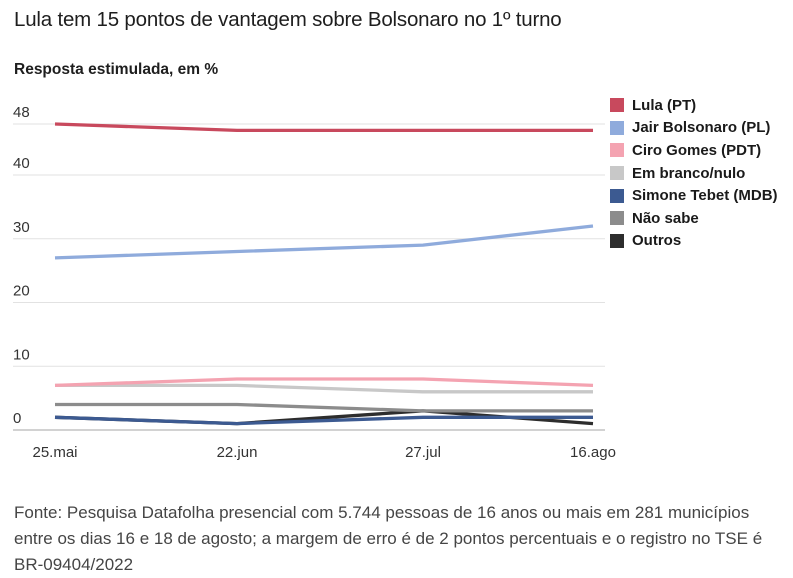 The height and width of the screenshot is (578, 793). What do you see at coordinates (324, 382) in the screenshot?
I see `series-line-ciro-gomes-pdt-` at bounding box center [324, 382].